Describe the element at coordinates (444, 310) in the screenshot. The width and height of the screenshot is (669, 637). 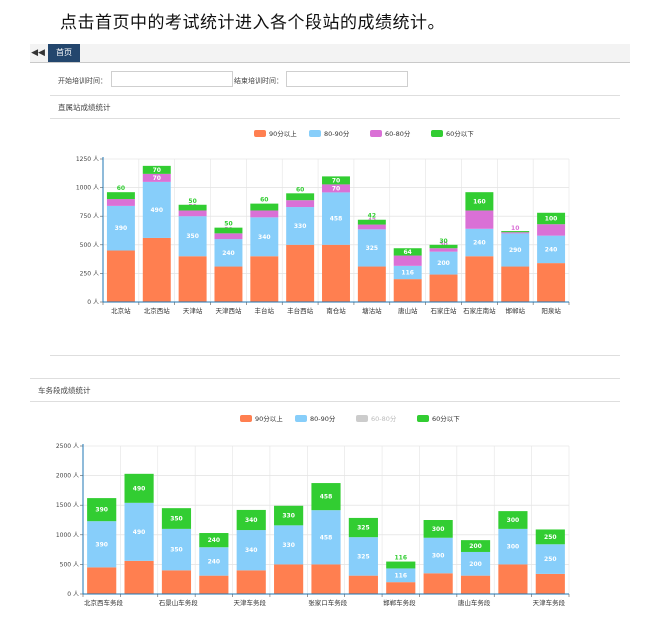
I see `x-tick-label: 石家庄站` at that location.